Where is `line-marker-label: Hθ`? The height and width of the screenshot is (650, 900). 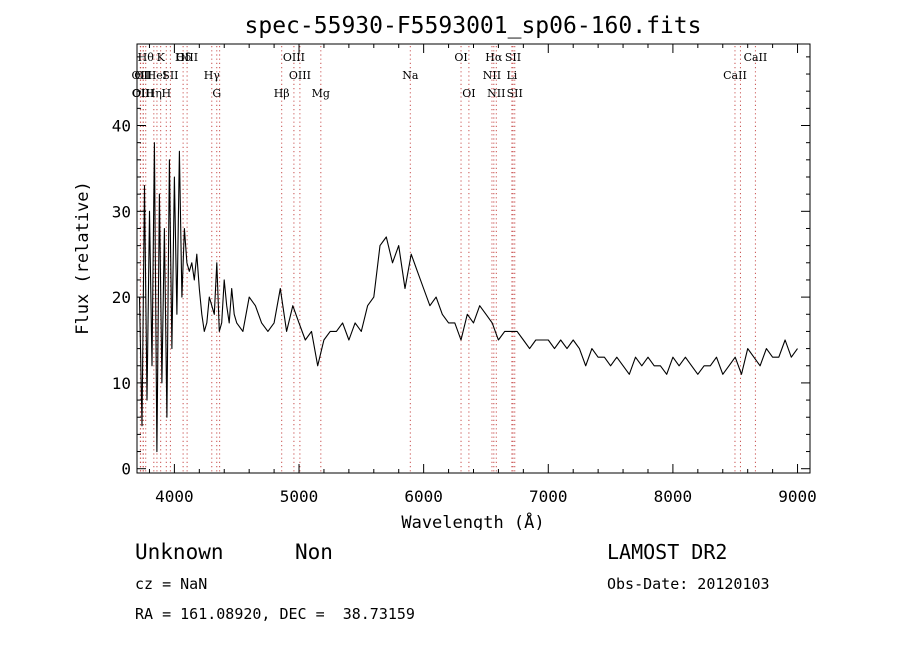
line-marker-label: Hθ is located at coordinates (146, 57).